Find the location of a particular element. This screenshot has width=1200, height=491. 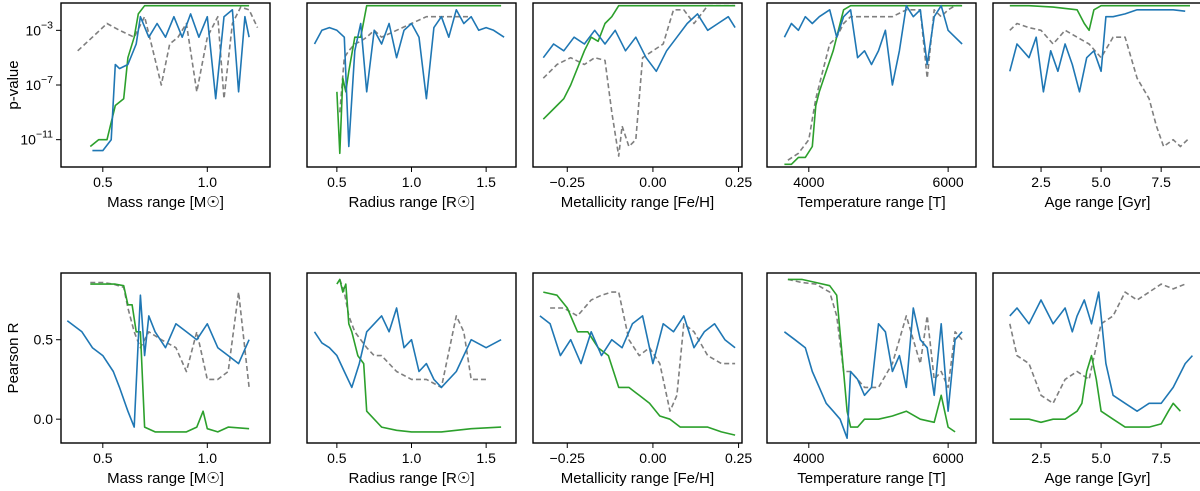

y-tick-label: 10⁻³ is located at coordinates (39, 28).